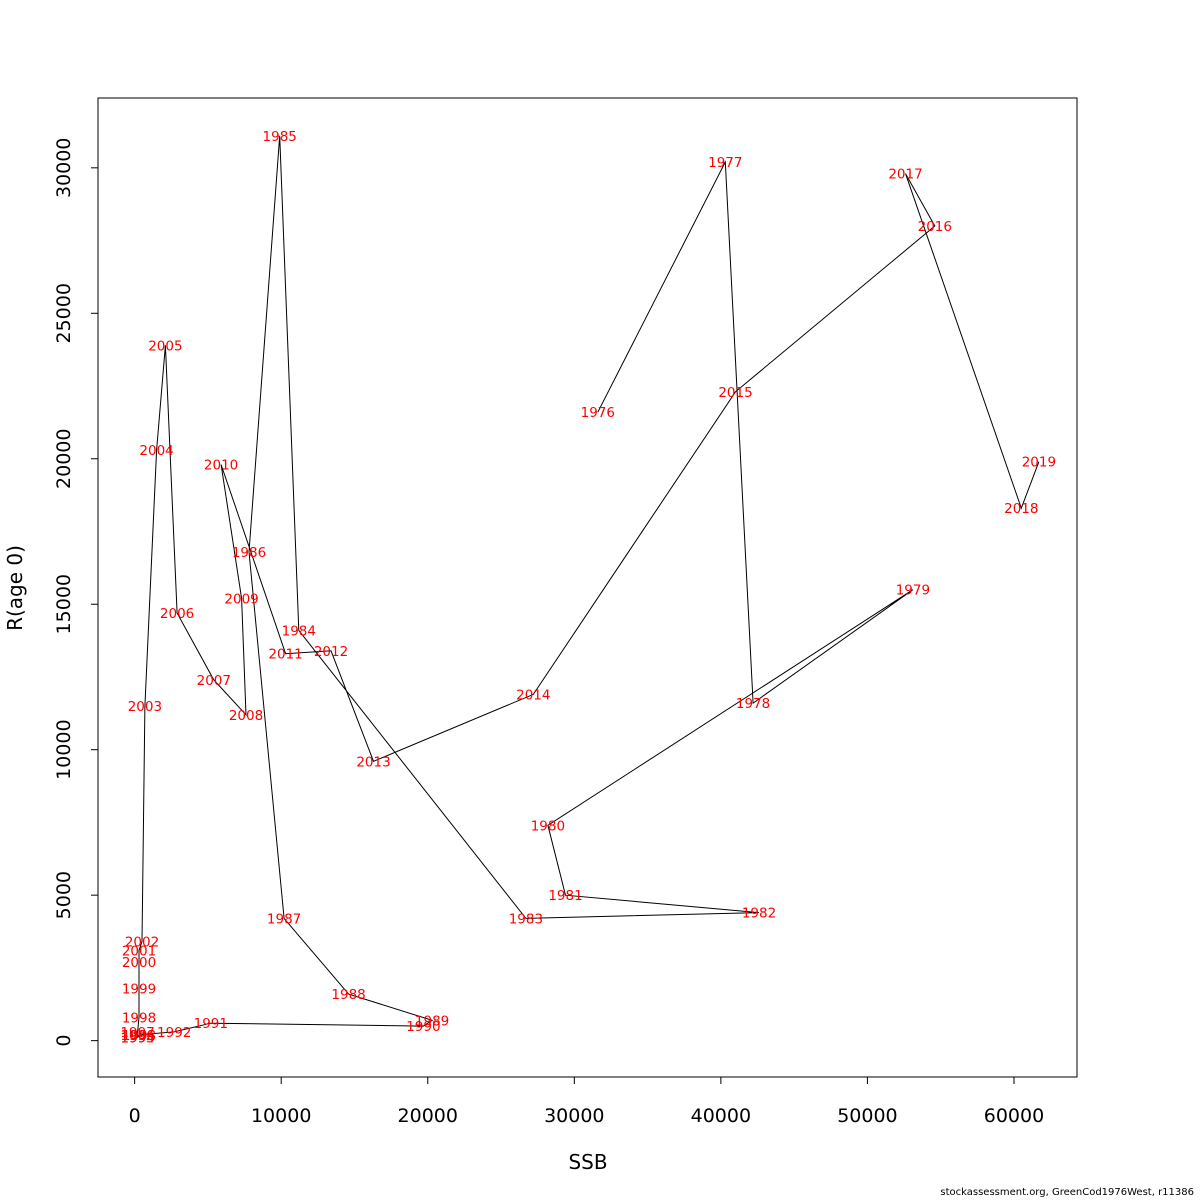  What do you see at coordinates (423, 1027) in the screenshot?
I see `year-label-1990: 1990` at bounding box center [423, 1027].